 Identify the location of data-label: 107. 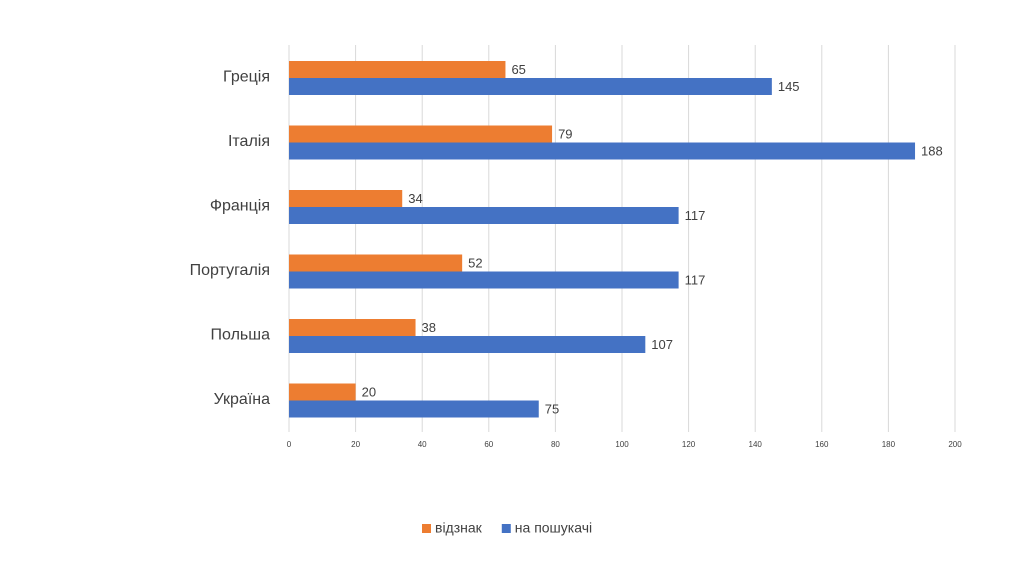
(662, 344).